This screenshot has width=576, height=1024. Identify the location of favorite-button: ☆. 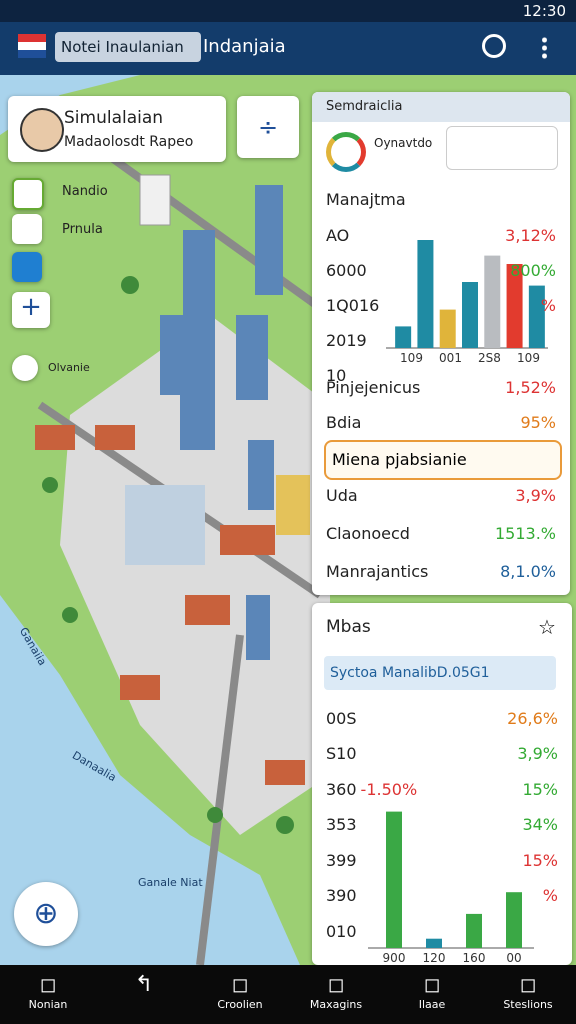
(547, 627).